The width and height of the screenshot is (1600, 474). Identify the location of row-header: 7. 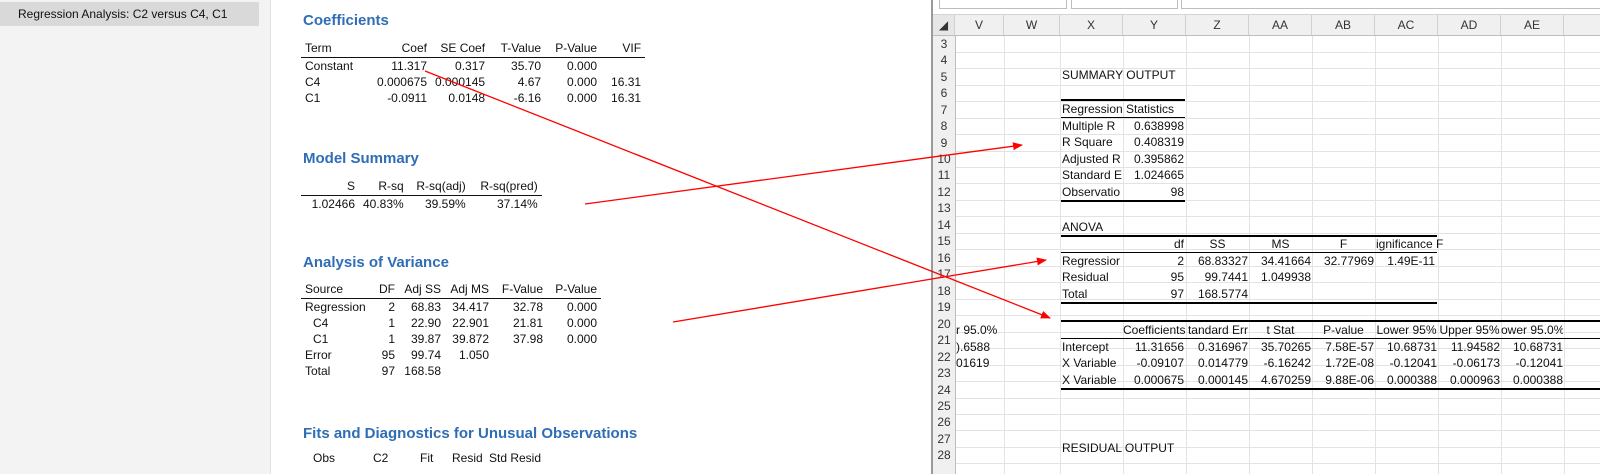
(944, 110).